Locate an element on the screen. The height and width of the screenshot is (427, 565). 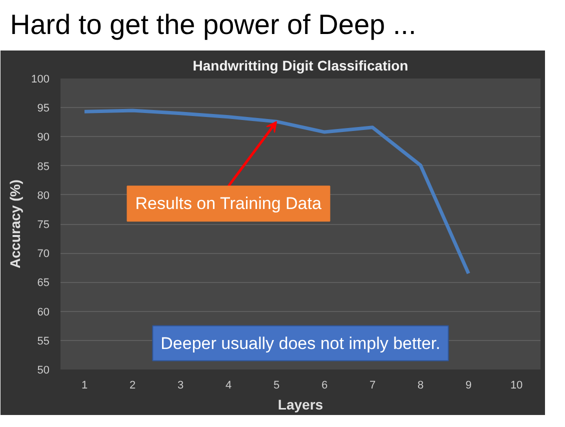
y-axis-title: Accuracy (%) is located at coordinates (15, 224).